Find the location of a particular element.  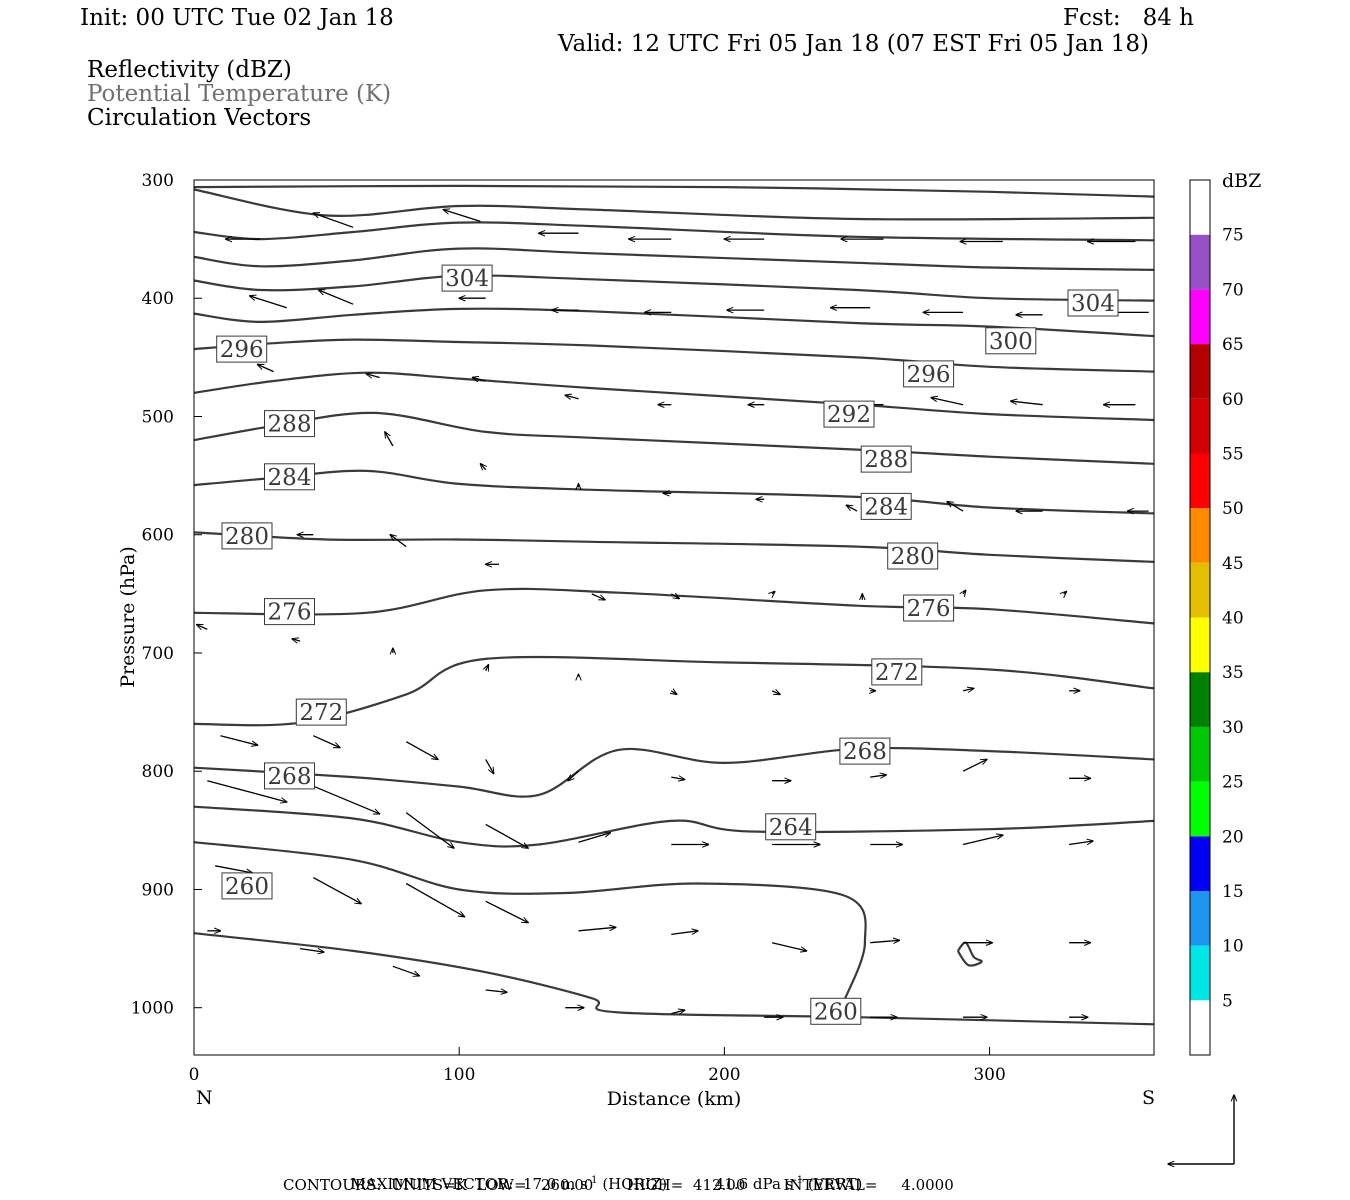

contour-label: 280 is located at coordinates (247, 537).